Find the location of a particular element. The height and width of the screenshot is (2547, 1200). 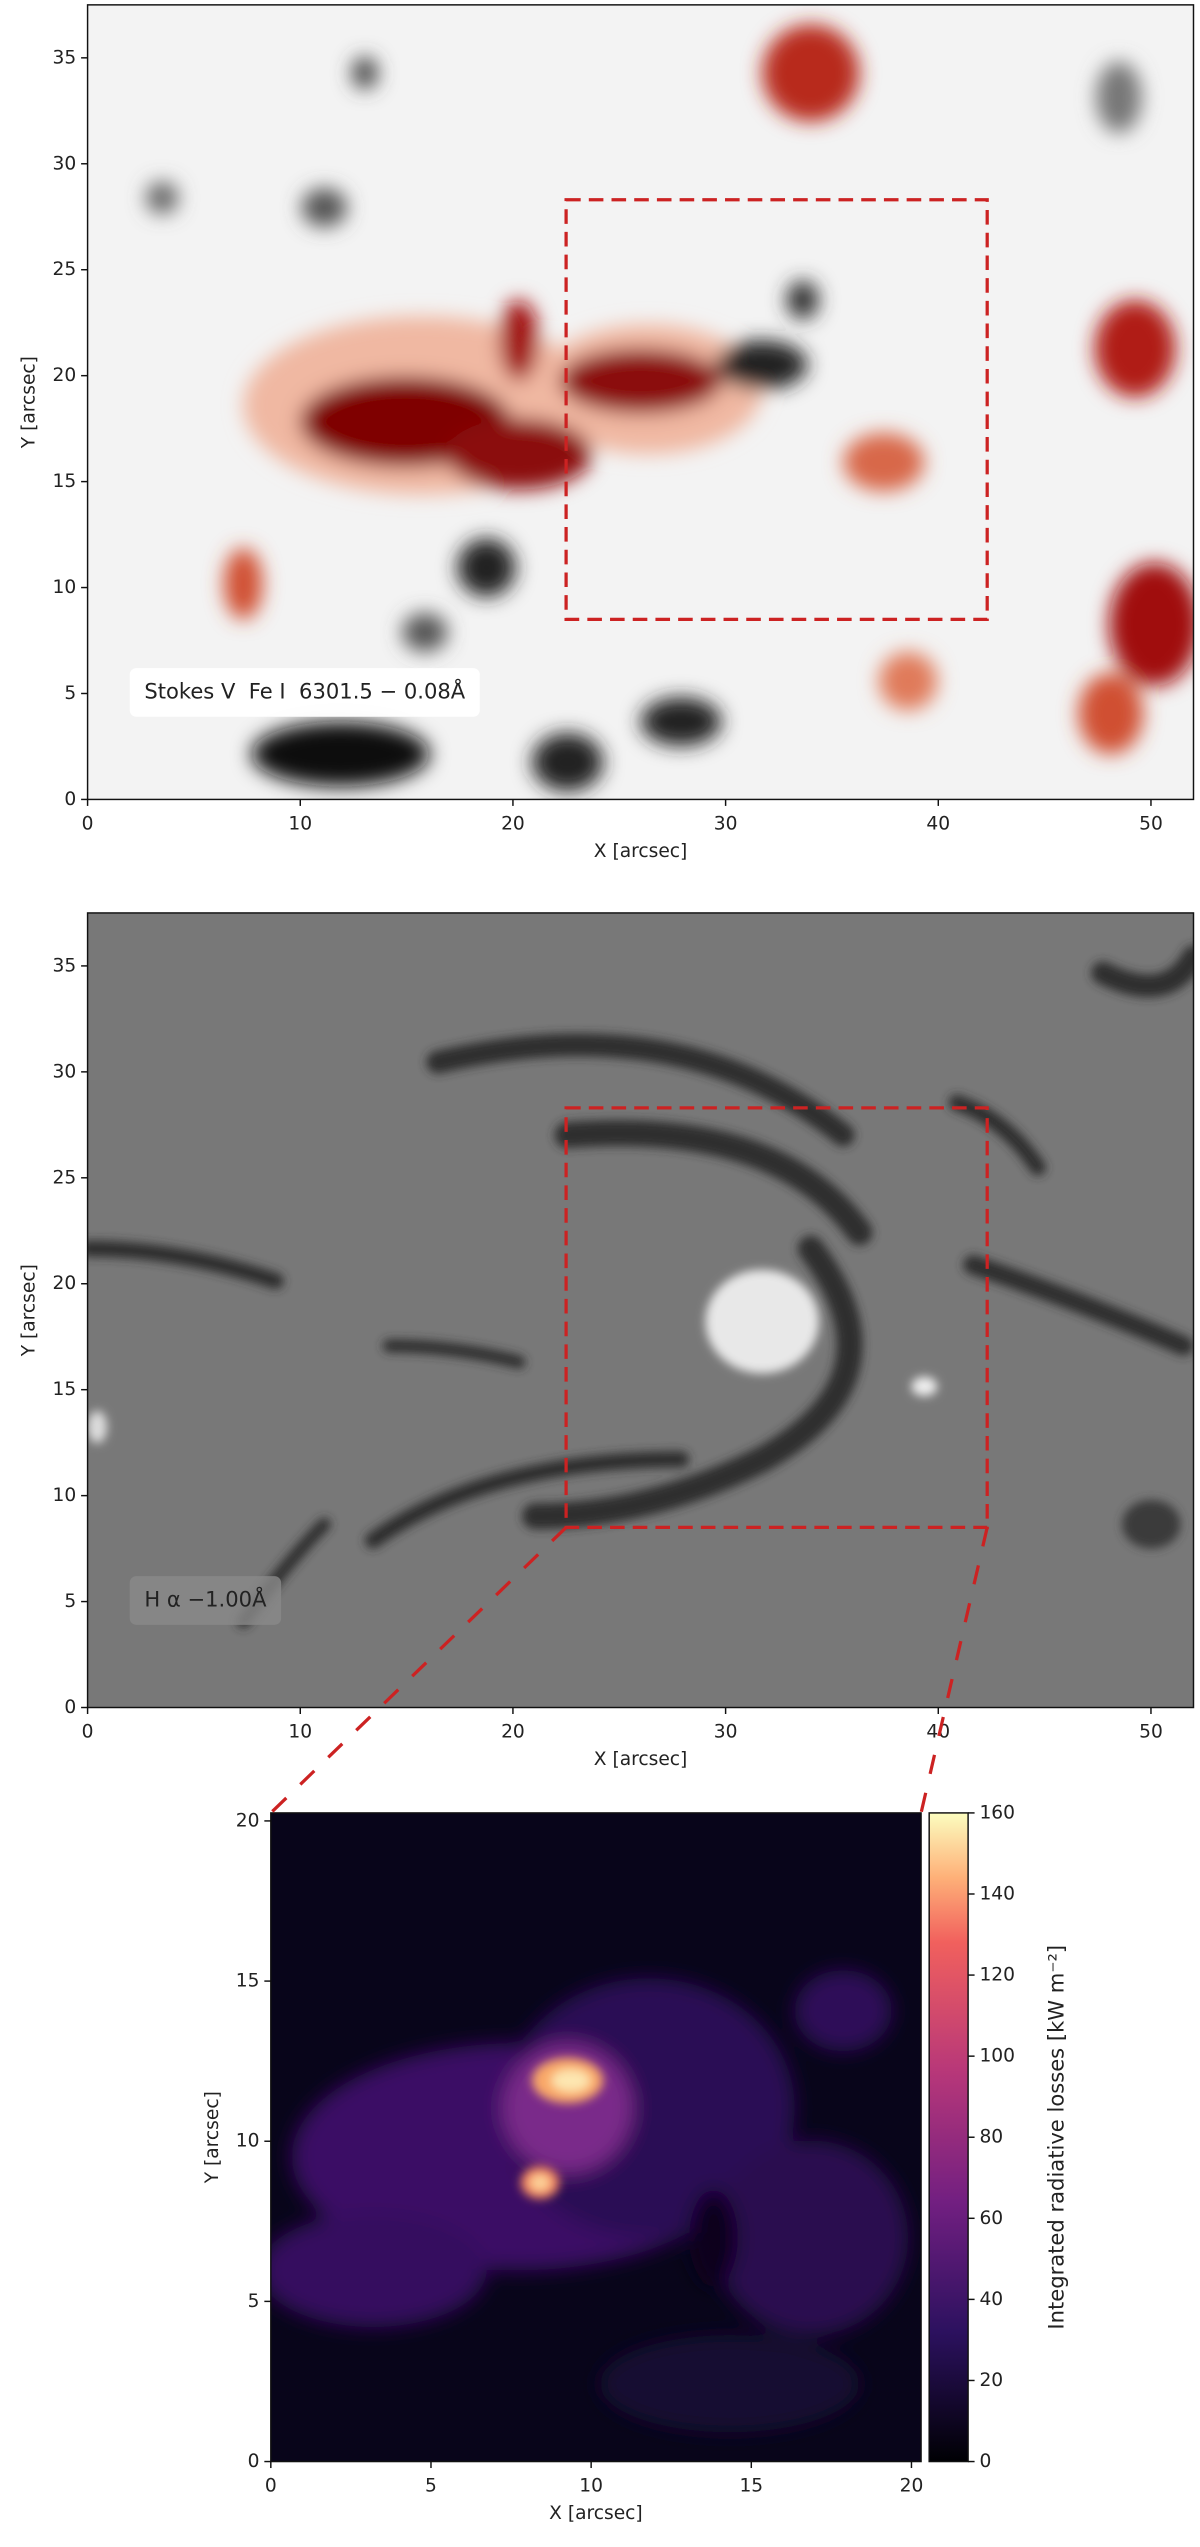

colorbar-tick-label: 120 is located at coordinates (997, 1975).